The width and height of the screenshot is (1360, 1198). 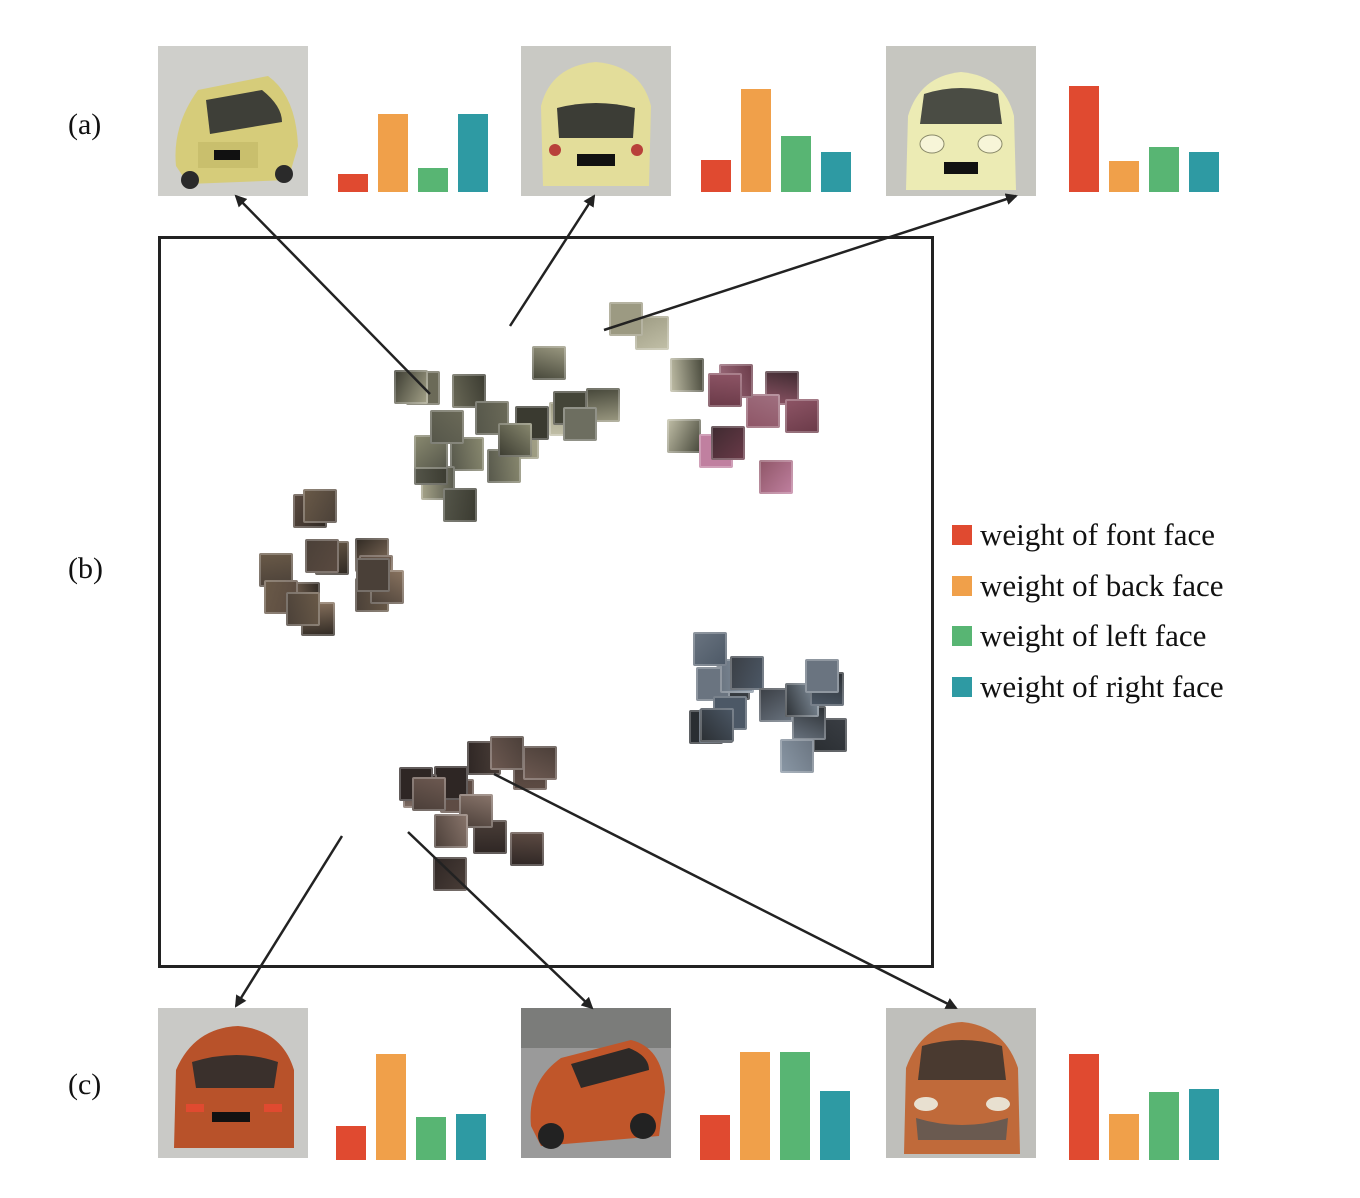 What do you see at coordinates (1093, 636) in the screenshot?
I see `legend-label: weight of left face` at bounding box center [1093, 636].